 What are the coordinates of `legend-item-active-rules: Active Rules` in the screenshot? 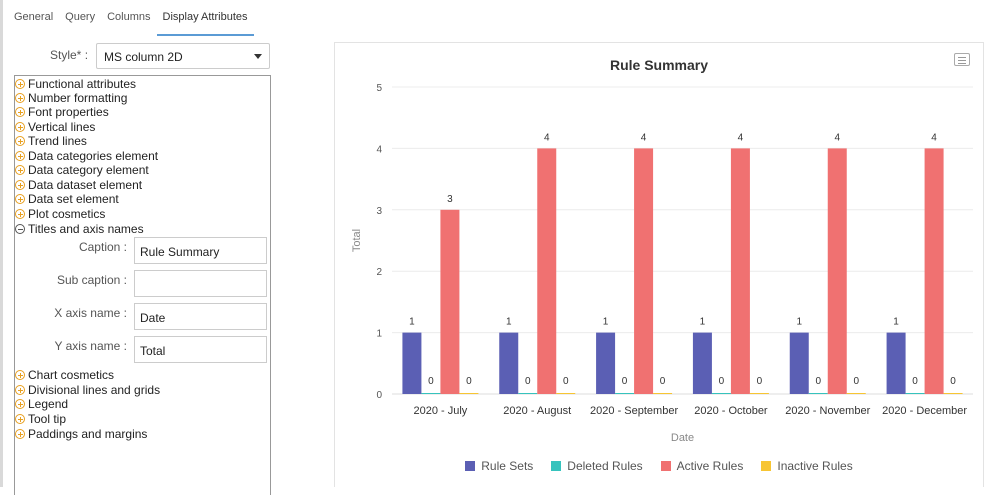 It's located at (701, 466).